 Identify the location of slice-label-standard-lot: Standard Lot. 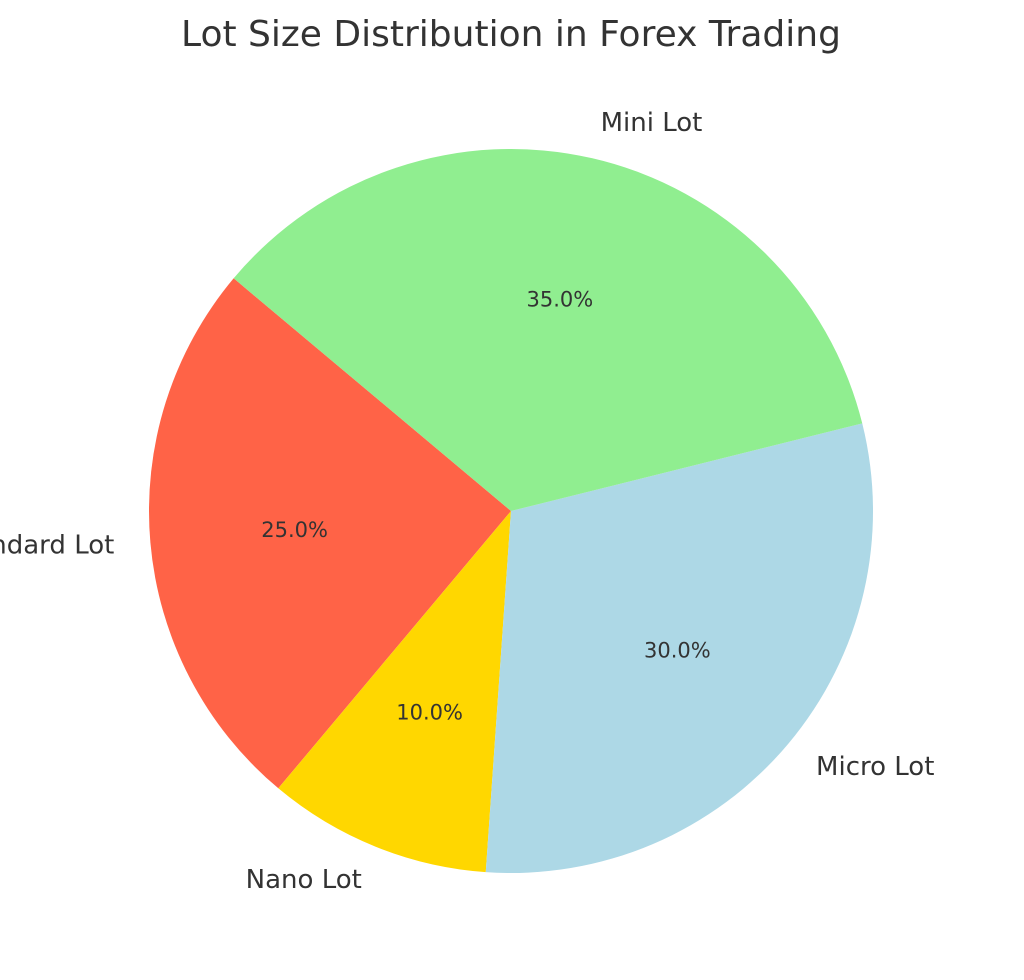
(57, 546).